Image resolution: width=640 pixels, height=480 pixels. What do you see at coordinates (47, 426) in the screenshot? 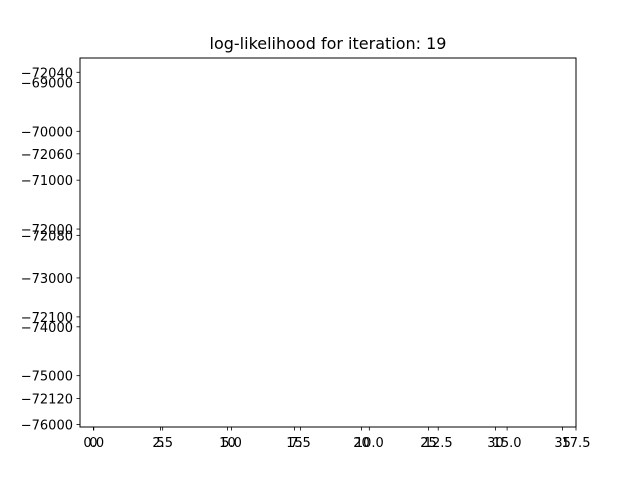
I see `y-tick-label: −76000` at bounding box center [47, 426].